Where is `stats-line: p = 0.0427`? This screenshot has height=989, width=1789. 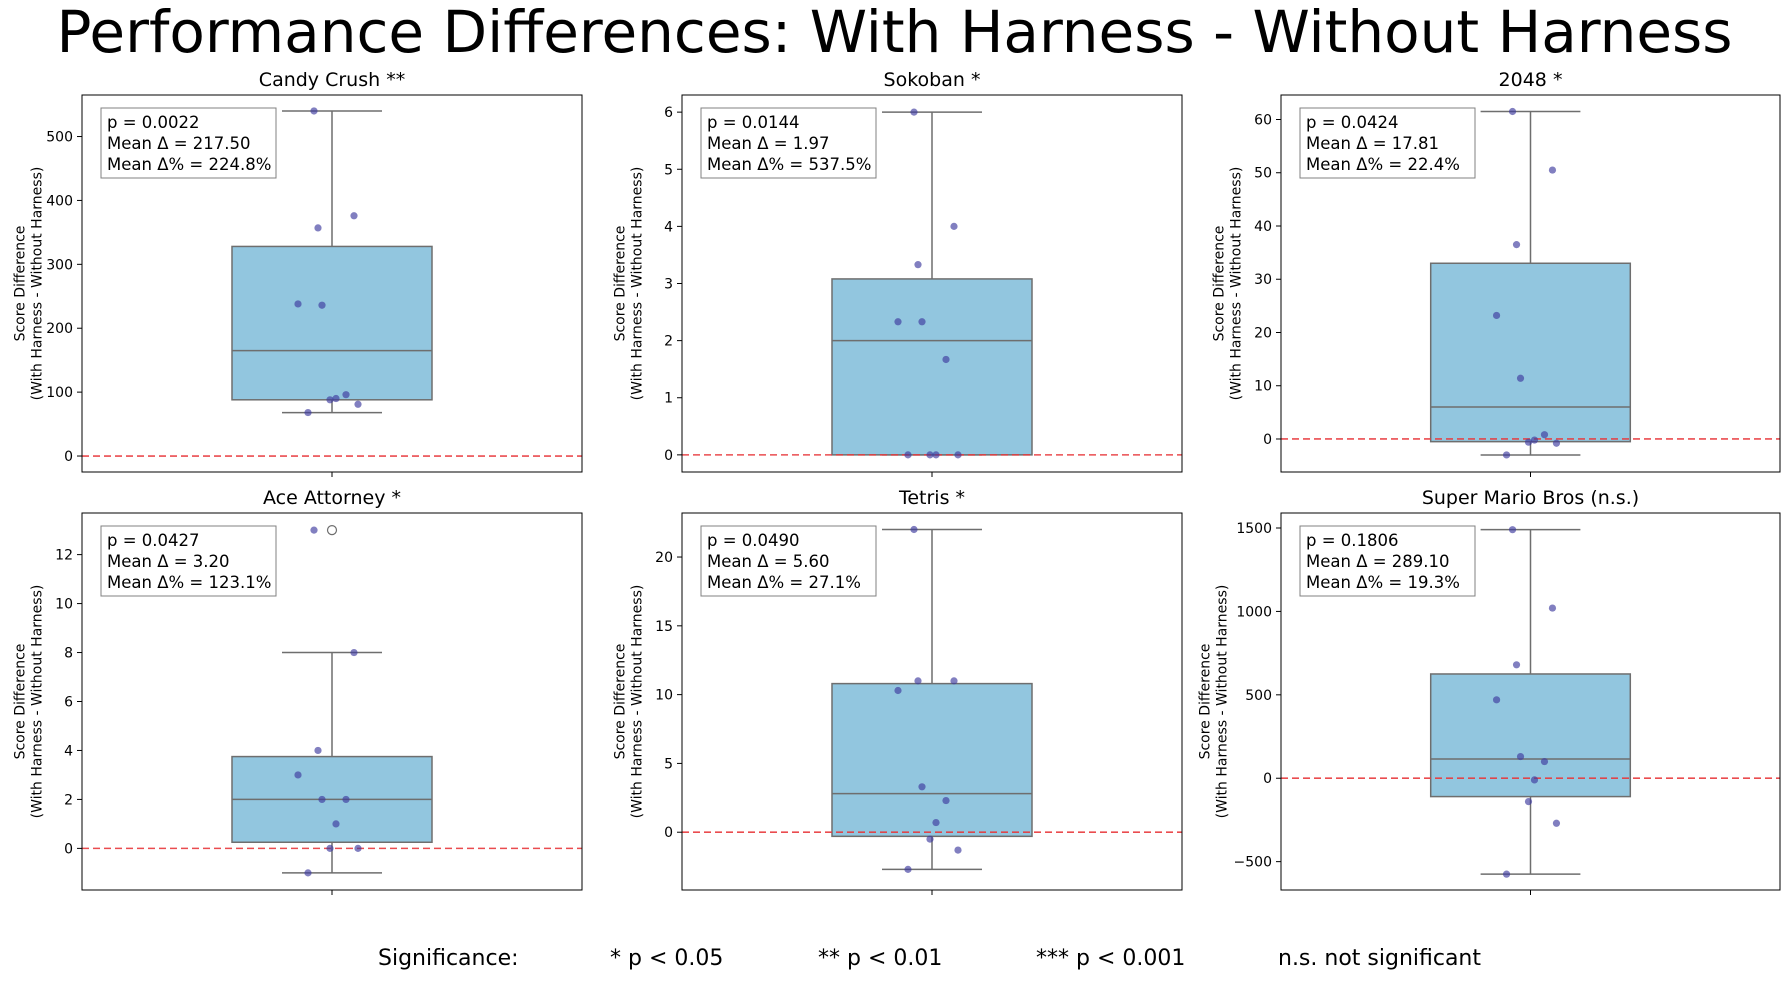 stats-line: p = 0.0427 is located at coordinates (153, 540).